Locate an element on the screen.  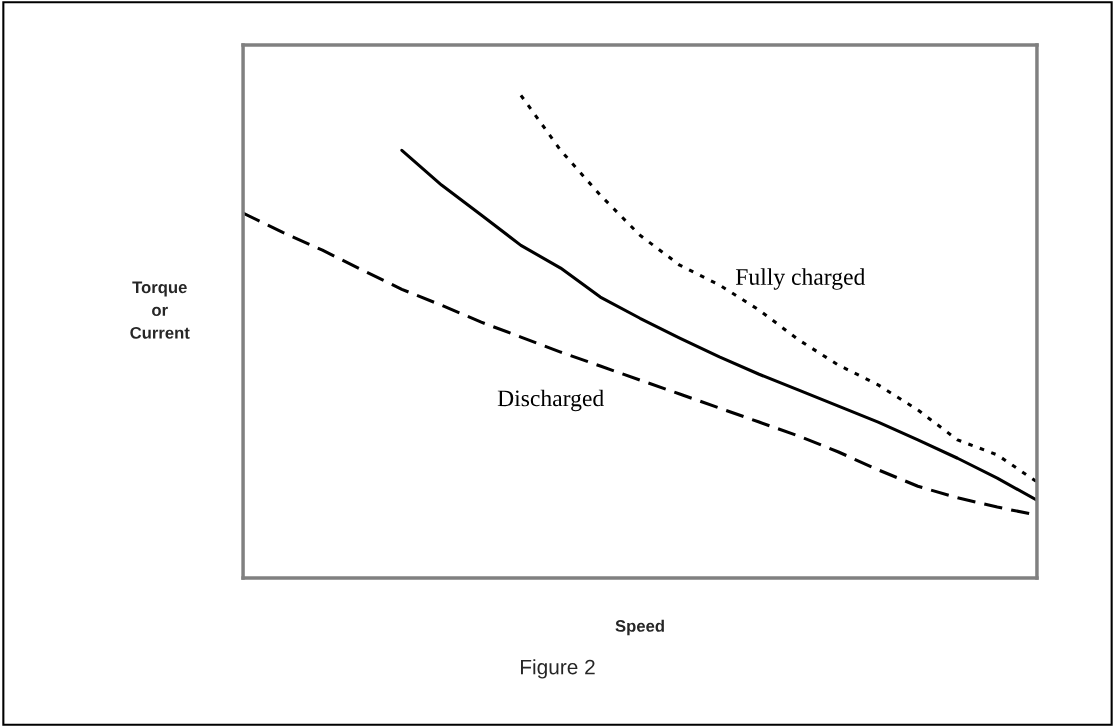
series-label: Fully charged is located at coordinates (800, 279).